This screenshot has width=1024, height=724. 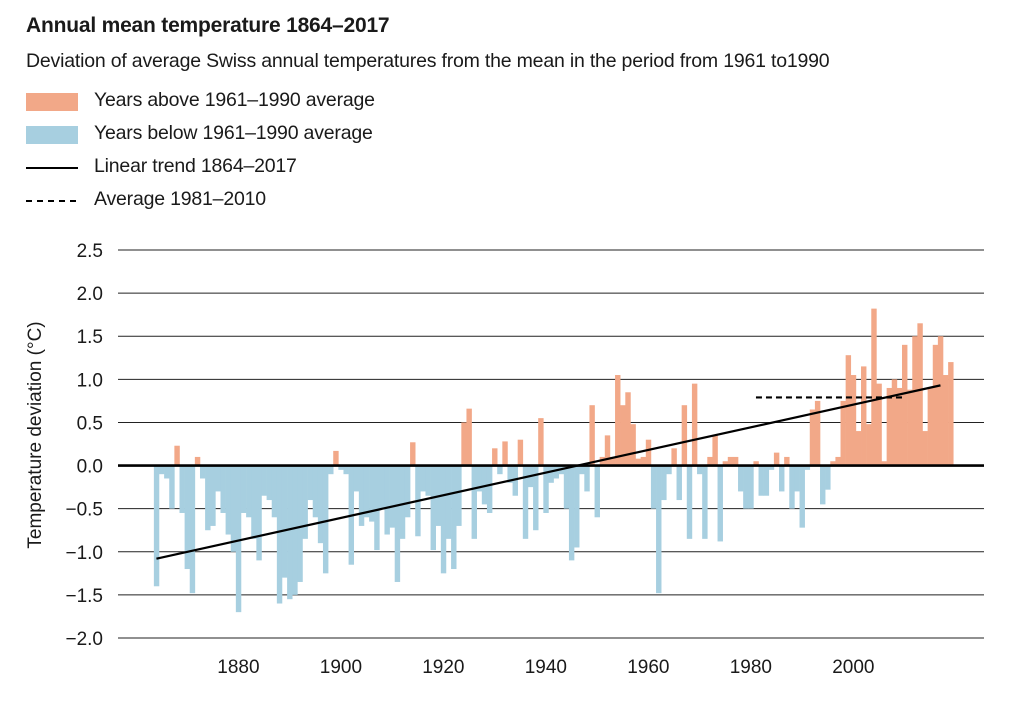 I want to click on bar-2018, so click(x=946, y=420).